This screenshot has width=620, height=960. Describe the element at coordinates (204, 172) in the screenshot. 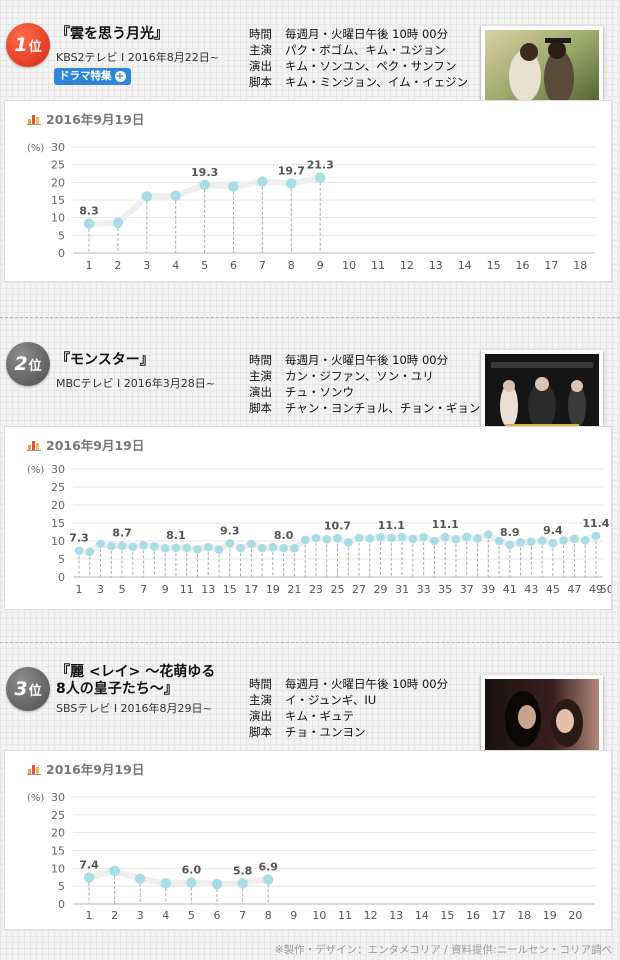

I see `data-label: 19.3` at that location.